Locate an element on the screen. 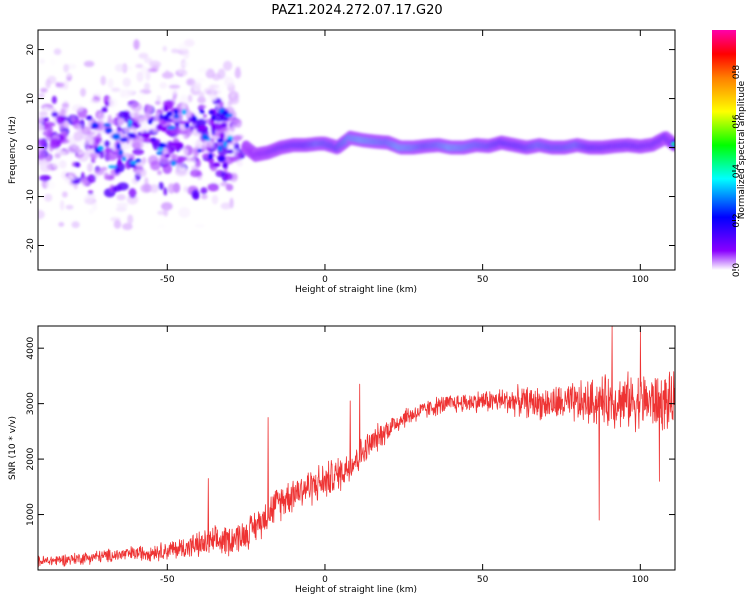 This screenshot has width=750, height=600. colorbar-gradient is located at coordinates (724, 150).